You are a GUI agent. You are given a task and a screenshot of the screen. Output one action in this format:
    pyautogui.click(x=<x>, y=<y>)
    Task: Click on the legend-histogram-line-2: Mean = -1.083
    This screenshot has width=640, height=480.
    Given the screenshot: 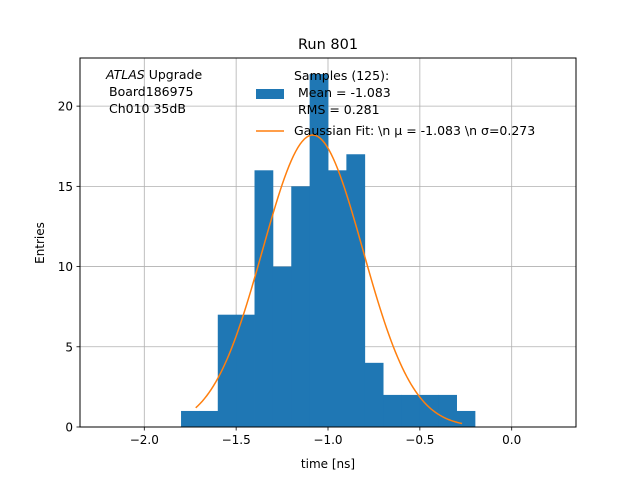 What is the action you would take?
    pyautogui.click(x=342, y=92)
    